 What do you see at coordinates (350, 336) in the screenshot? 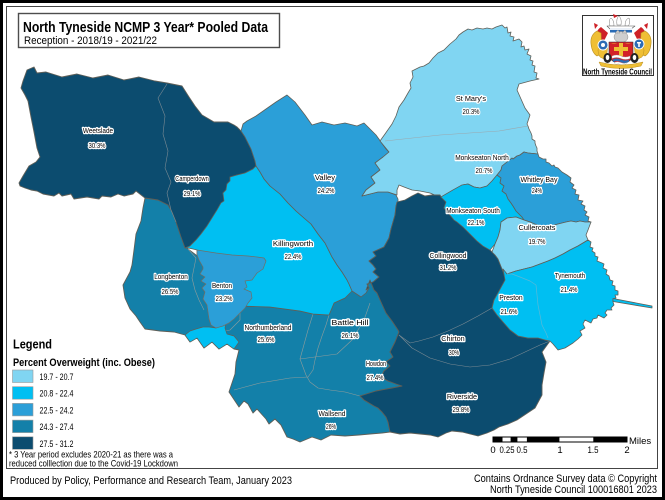
I see `svg-text: 26.1%` at bounding box center [350, 336].